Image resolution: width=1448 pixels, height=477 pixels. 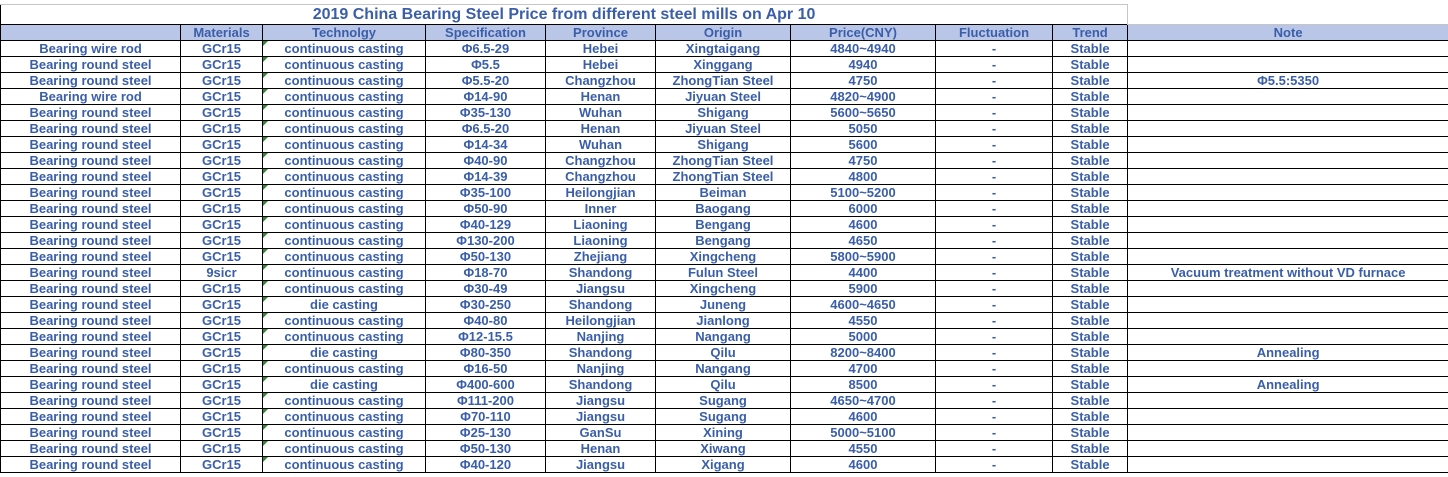 What do you see at coordinates (863, 272) in the screenshot?
I see `cell-price: 4400` at bounding box center [863, 272].